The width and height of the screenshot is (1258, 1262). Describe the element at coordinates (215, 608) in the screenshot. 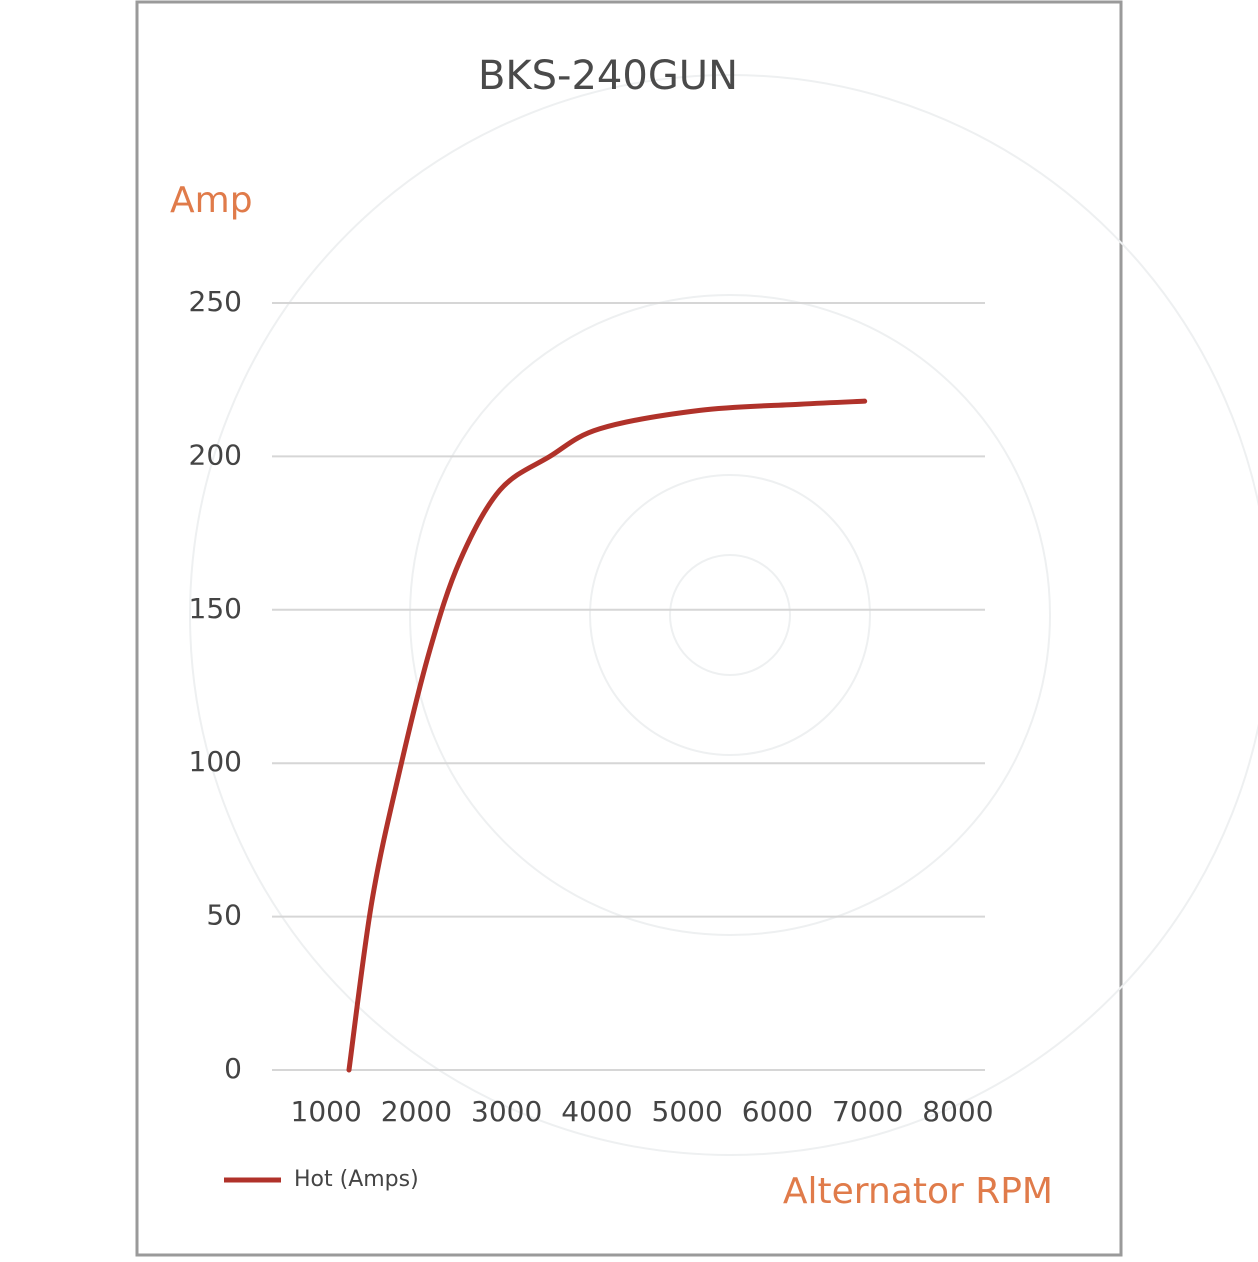

I see `y-tick-label: 150` at that location.